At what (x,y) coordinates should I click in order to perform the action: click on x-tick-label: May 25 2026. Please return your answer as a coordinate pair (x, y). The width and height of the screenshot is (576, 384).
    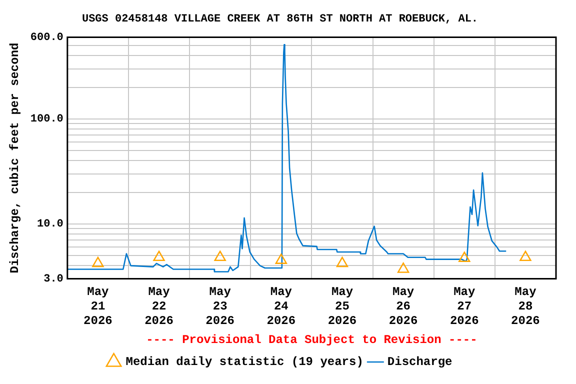
    Looking at the image, I should click on (342, 306).